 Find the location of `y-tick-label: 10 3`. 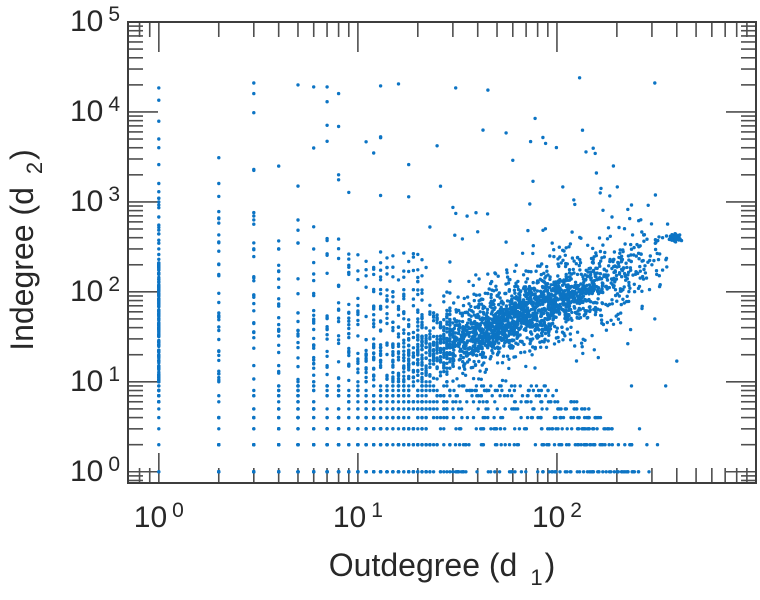

y-tick-label: 10 3 is located at coordinates (94, 200).